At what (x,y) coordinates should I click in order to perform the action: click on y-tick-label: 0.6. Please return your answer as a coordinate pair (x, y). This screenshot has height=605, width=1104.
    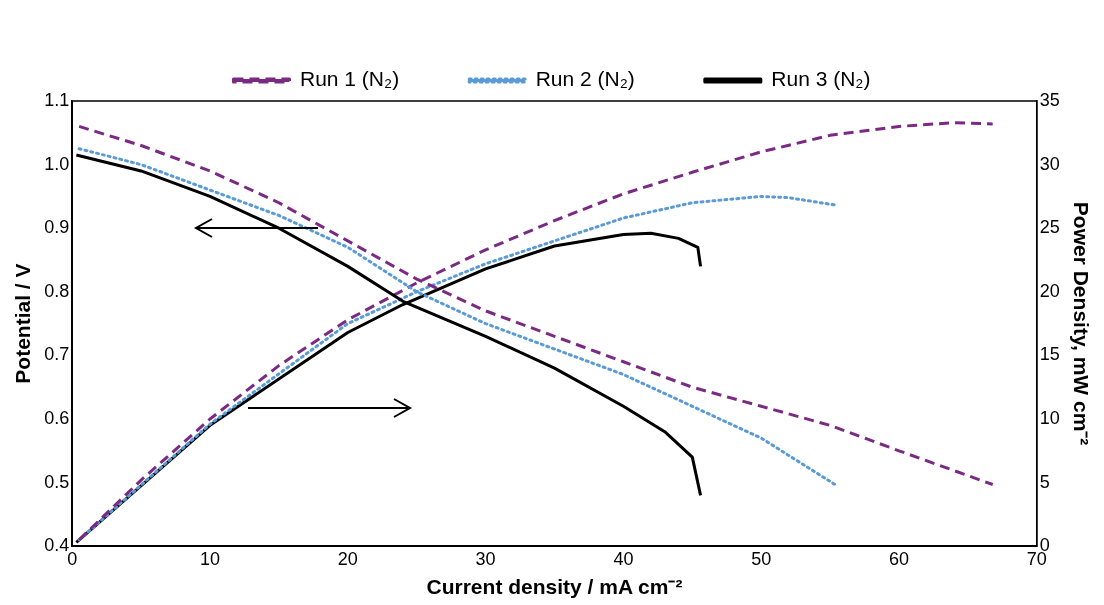
    Looking at the image, I should click on (57, 417).